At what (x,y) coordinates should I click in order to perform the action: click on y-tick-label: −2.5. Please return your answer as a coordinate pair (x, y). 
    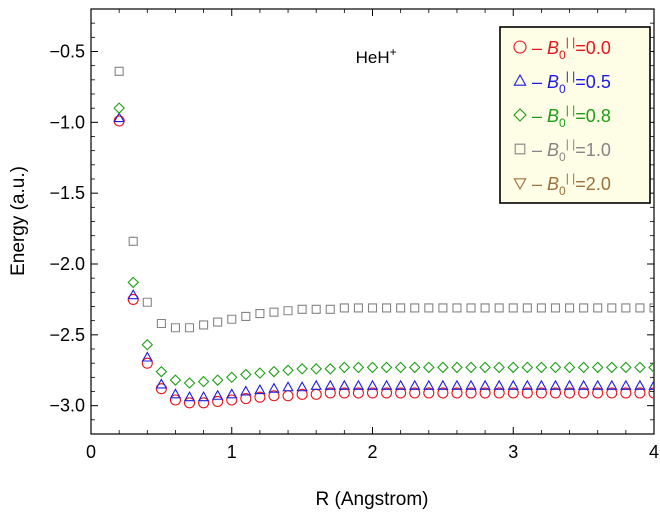
    Looking at the image, I should click on (67, 335).